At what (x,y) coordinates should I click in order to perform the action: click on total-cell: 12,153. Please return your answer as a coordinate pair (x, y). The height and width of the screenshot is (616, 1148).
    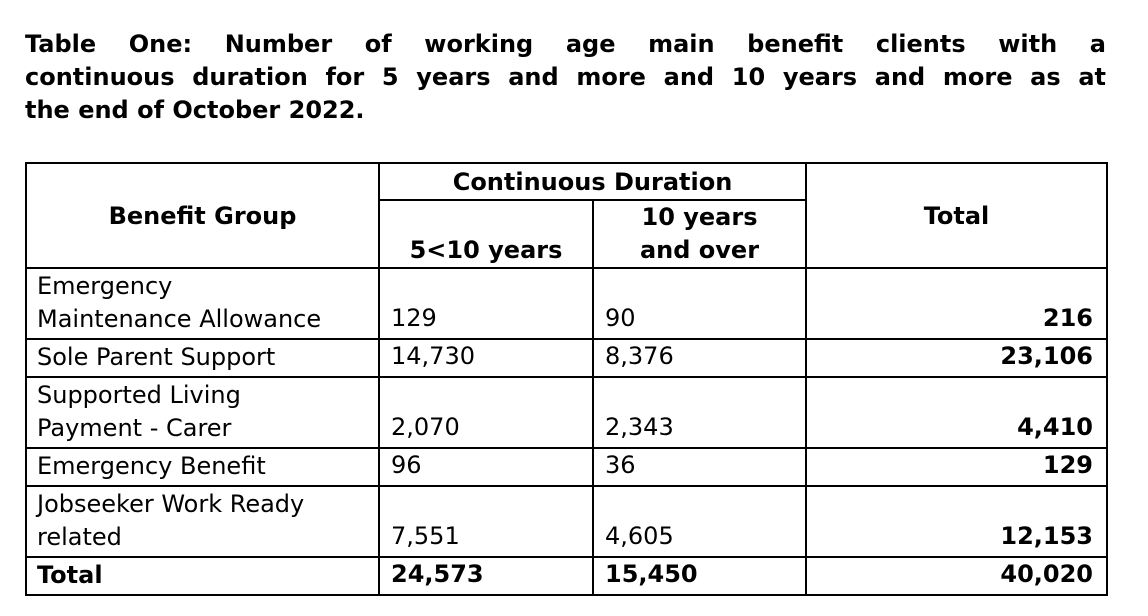
    Looking at the image, I should click on (956, 521).